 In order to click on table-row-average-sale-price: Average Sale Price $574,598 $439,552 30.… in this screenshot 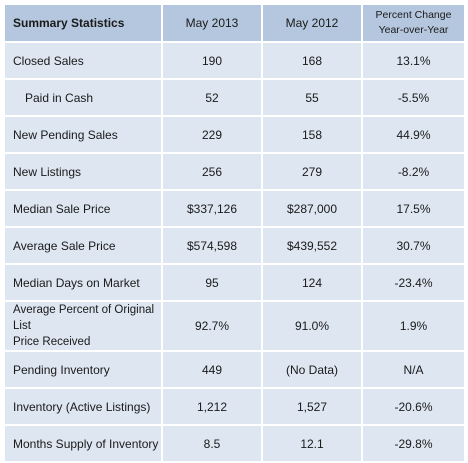, I will do `click(234, 245)`.